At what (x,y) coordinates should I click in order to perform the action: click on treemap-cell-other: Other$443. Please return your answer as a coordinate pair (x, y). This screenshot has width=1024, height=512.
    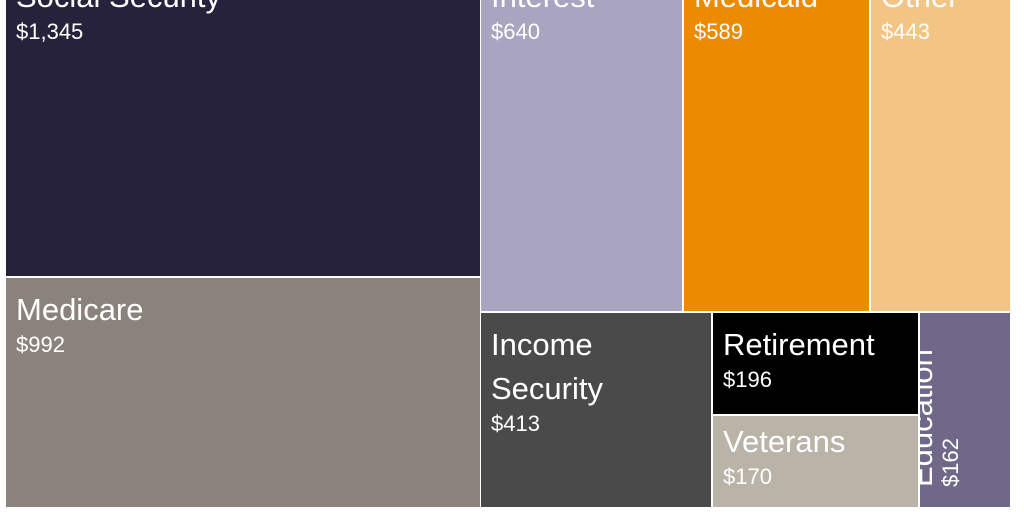
    Looking at the image, I should click on (940, 155).